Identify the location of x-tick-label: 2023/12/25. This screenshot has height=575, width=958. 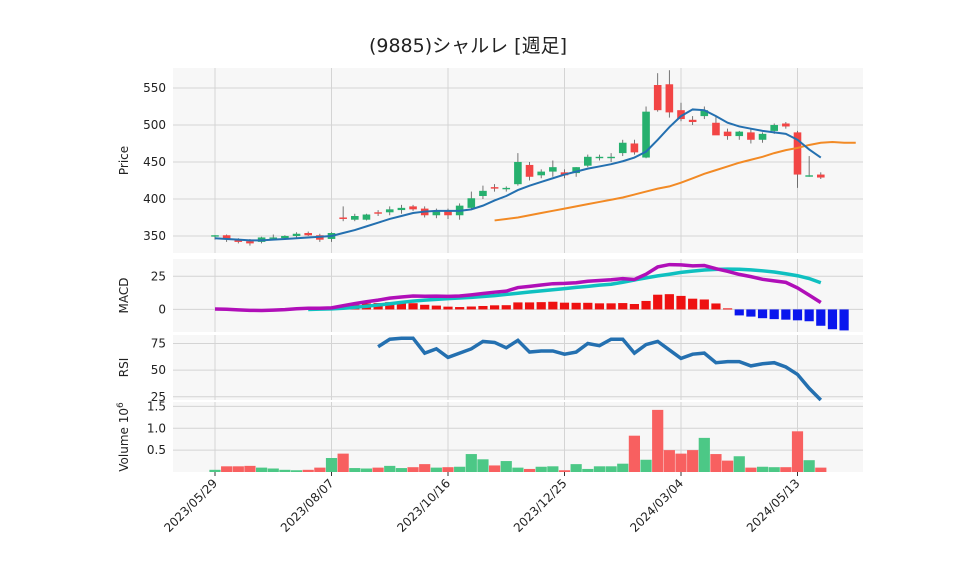
(540, 505).